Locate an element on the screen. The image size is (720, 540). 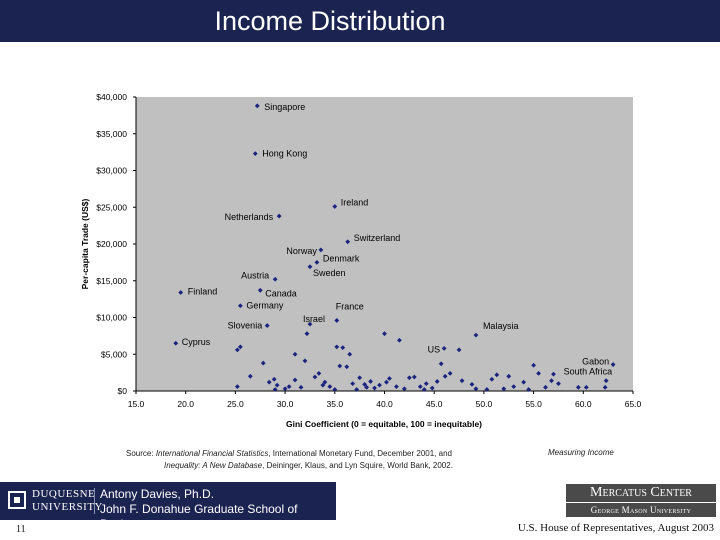
point-label: Austria is located at coordinates (255, 275).